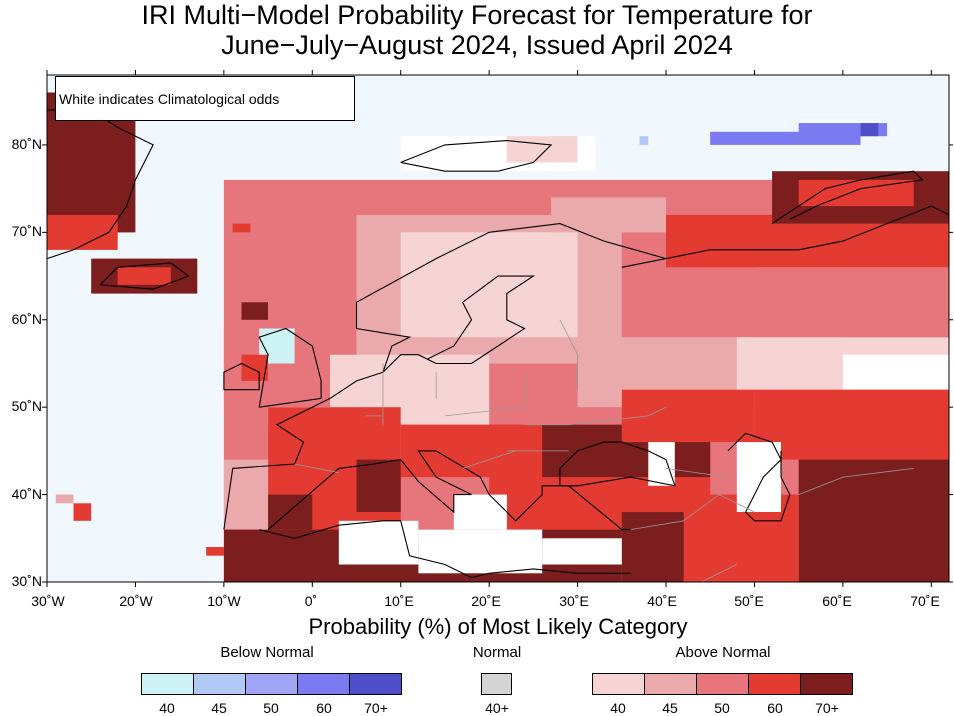  What do you see at coordinates (662, 601) in the screenshot?
I see `x-tick-label: 40˚E` at bounding box center [662, 601].